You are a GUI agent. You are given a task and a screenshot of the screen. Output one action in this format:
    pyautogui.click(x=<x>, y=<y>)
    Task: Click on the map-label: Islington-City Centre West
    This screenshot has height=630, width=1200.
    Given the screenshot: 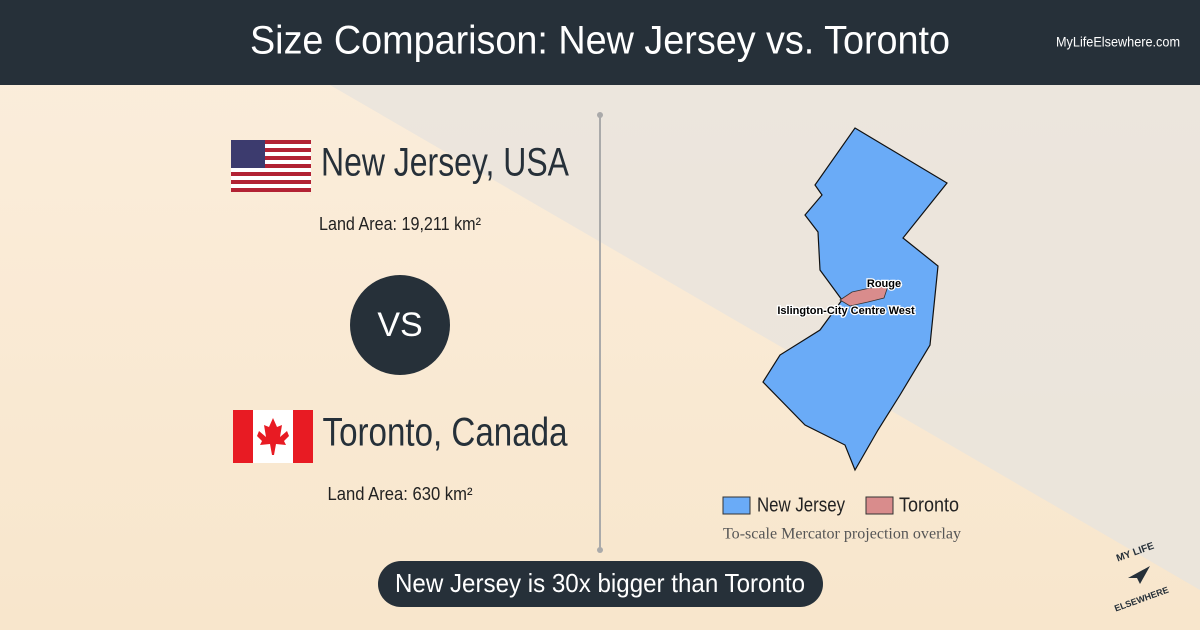 What is the action you would take?
    pyautogui.click(x=846, y=311)
    